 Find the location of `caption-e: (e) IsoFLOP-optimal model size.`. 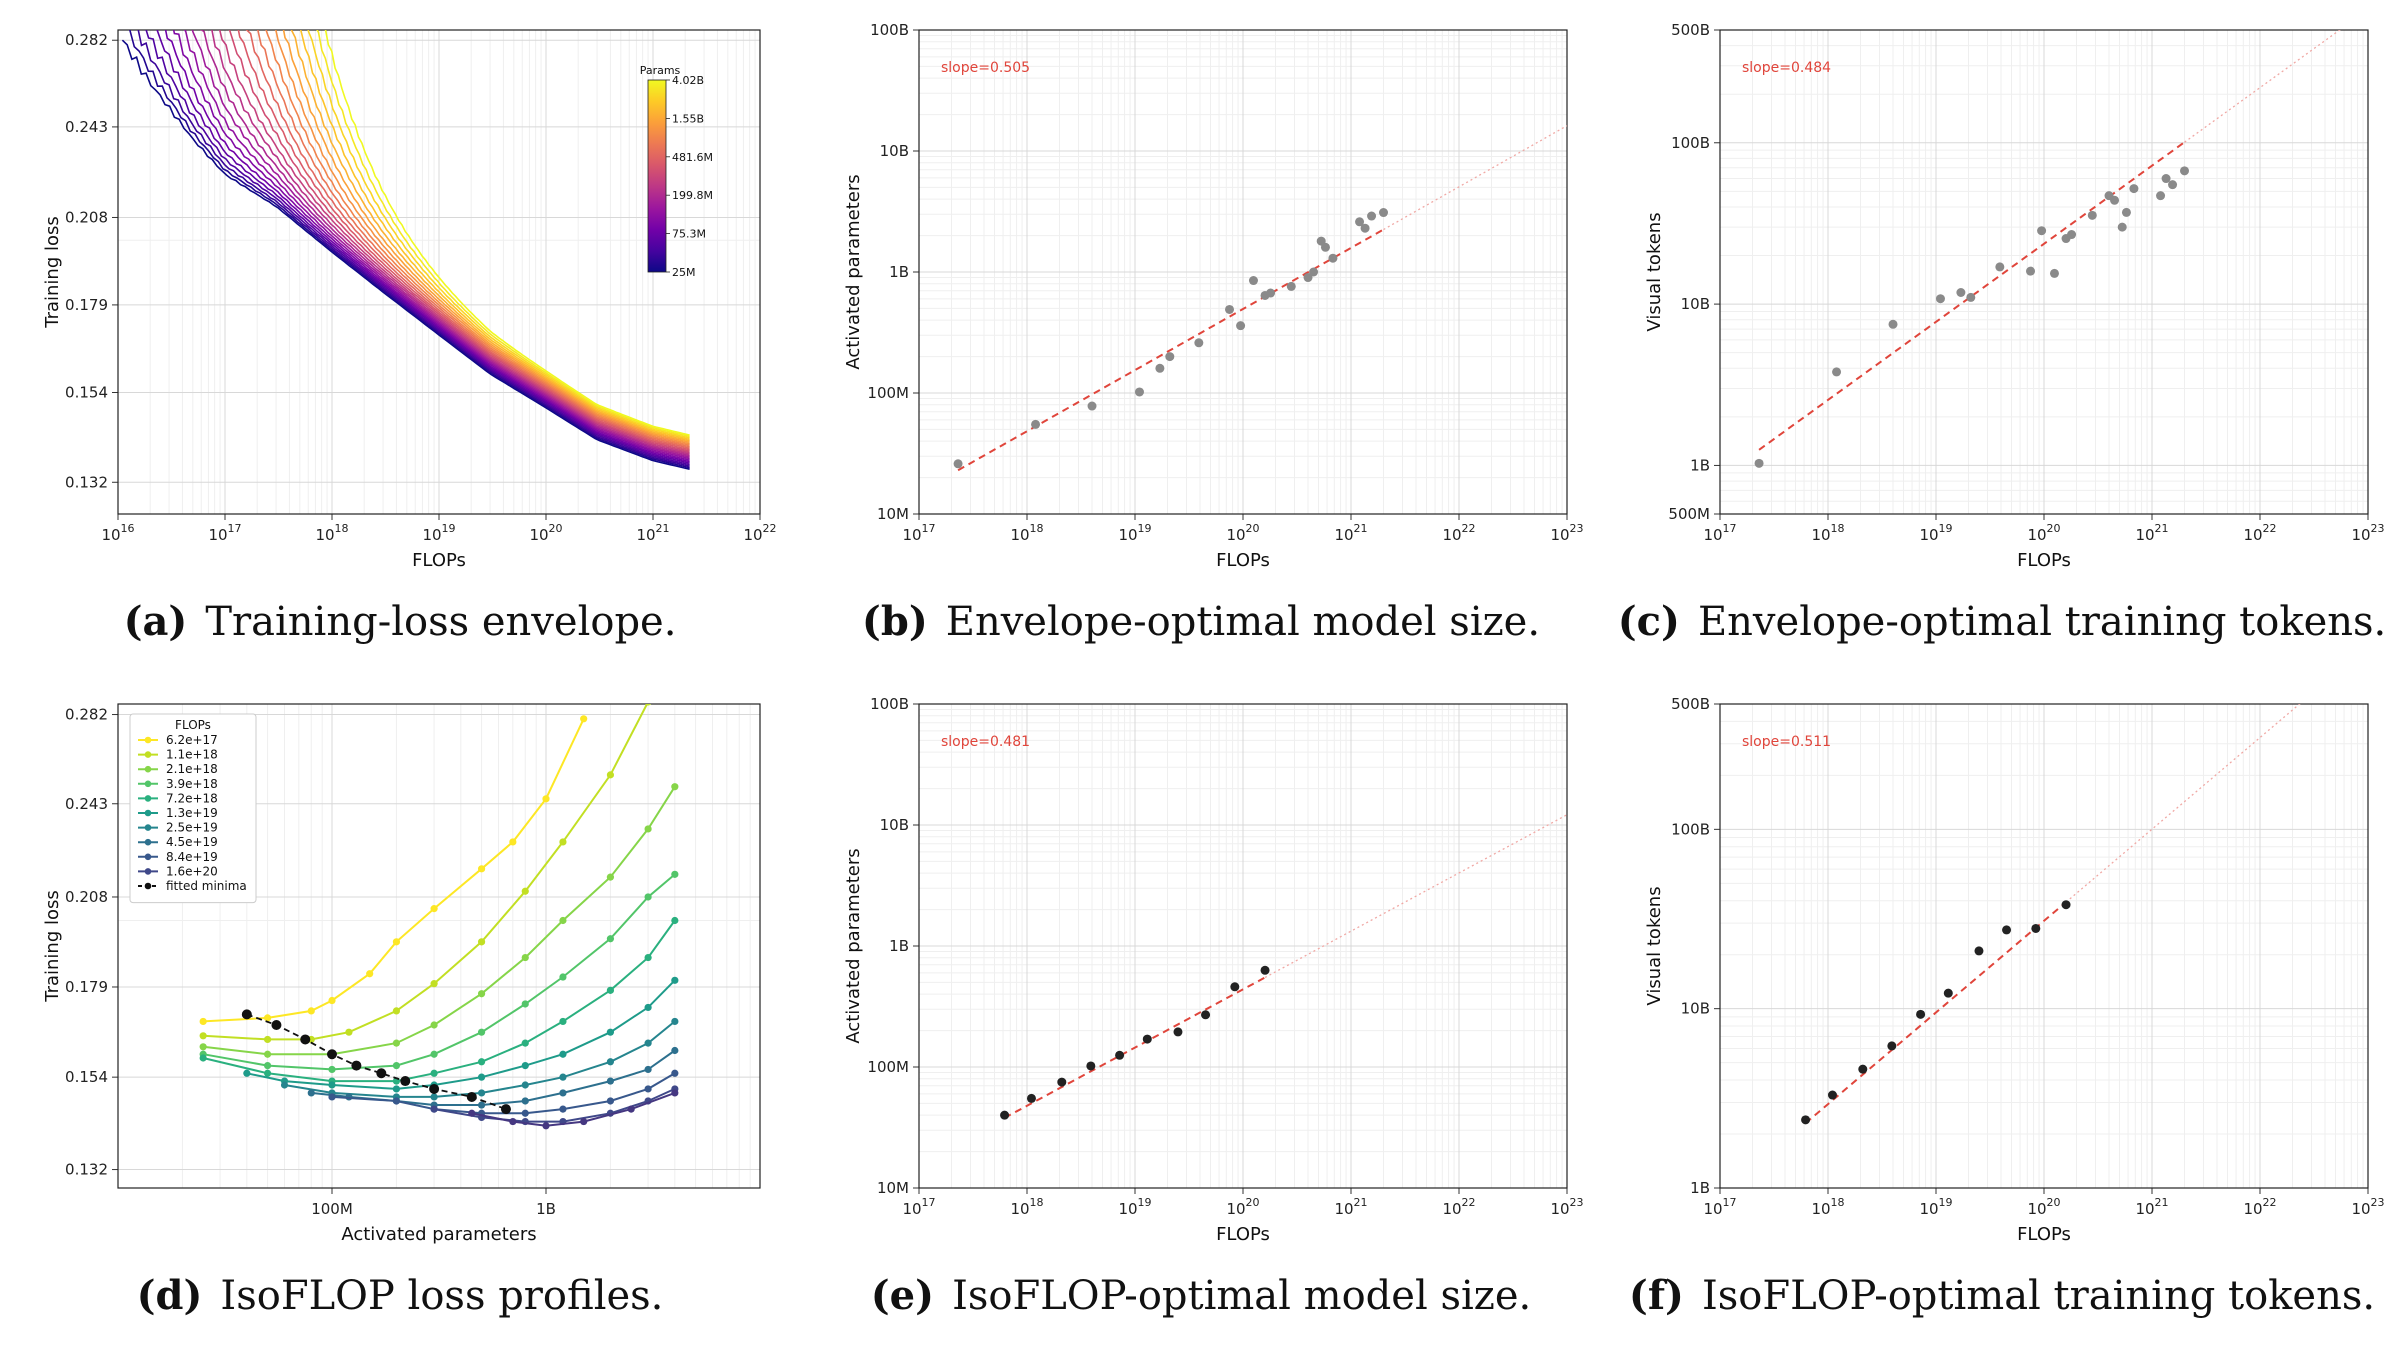

caption-e: (e) IsoFLOP-optimal model size. is located at coordinates (1201, 1295).